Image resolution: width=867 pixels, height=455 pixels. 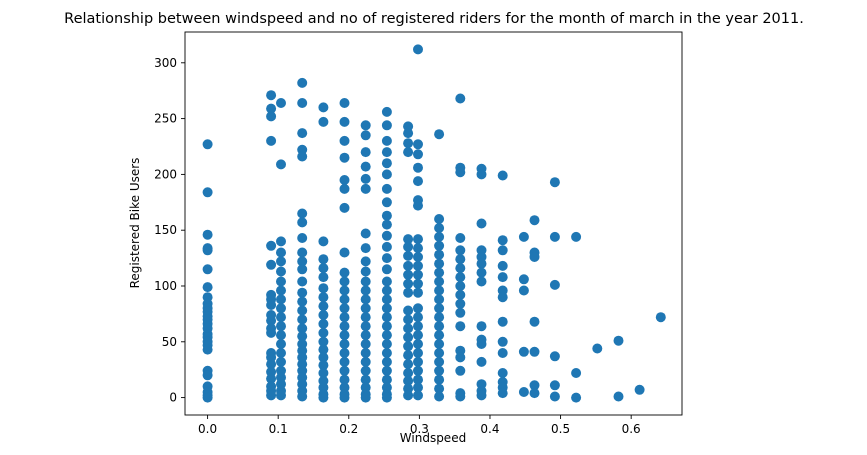 I want to click on y-tick-label: 100, so click(x=165, y=286).